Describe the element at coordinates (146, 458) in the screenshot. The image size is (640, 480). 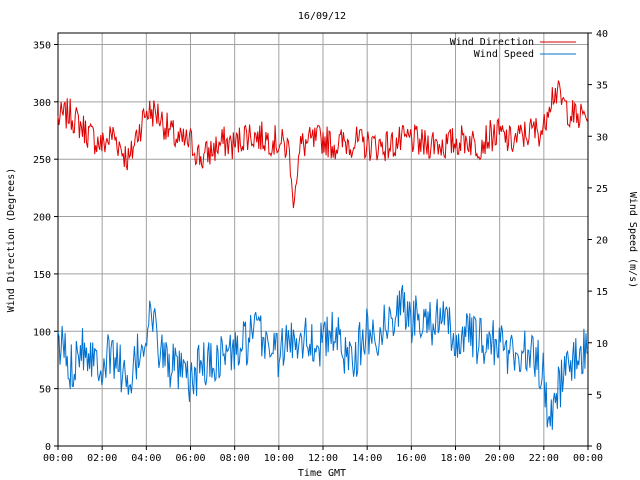
I see `x-tick-label: 04:00` at that location.